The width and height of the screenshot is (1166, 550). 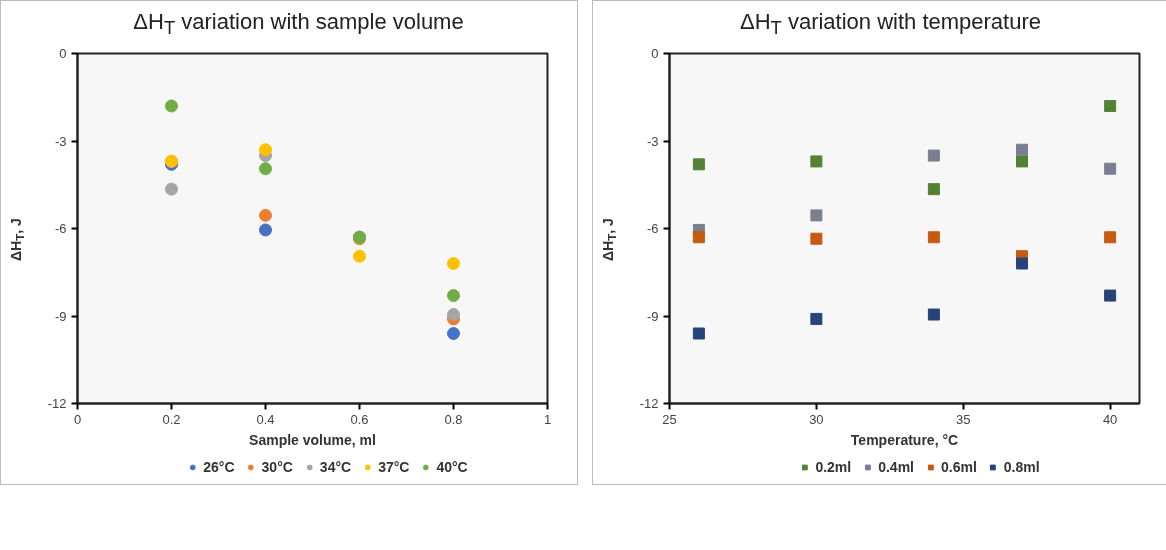 What do you see at coordinates (335, 467) in the screenshot?
I see `legend-label: 34°C` at bounding box center [335, 467].